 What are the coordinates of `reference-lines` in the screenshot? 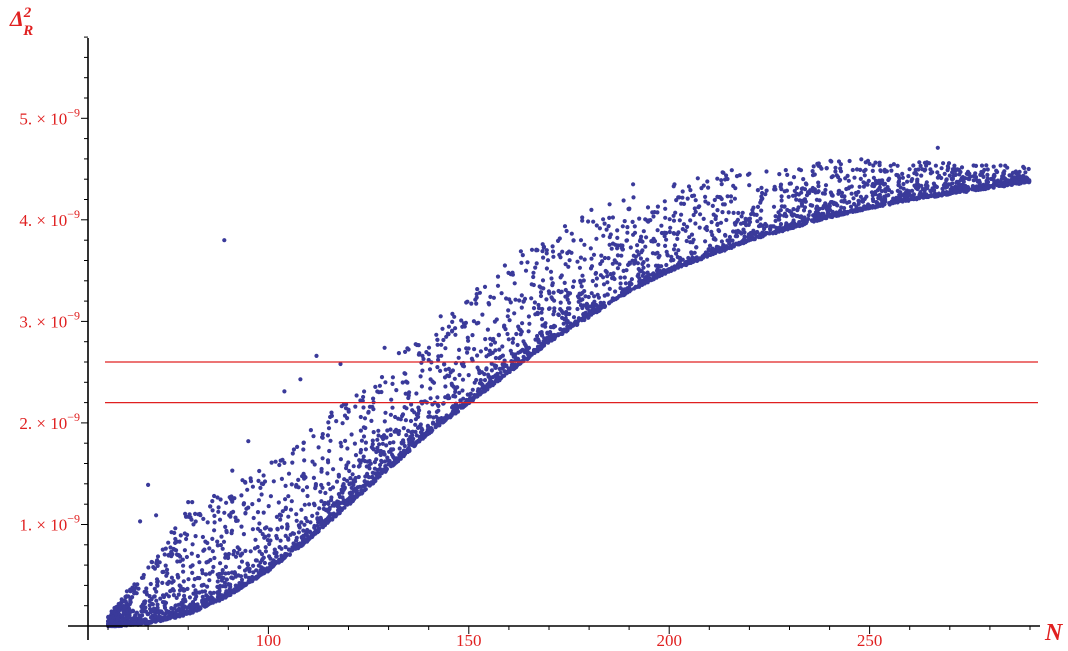 It's located at (571, 382).